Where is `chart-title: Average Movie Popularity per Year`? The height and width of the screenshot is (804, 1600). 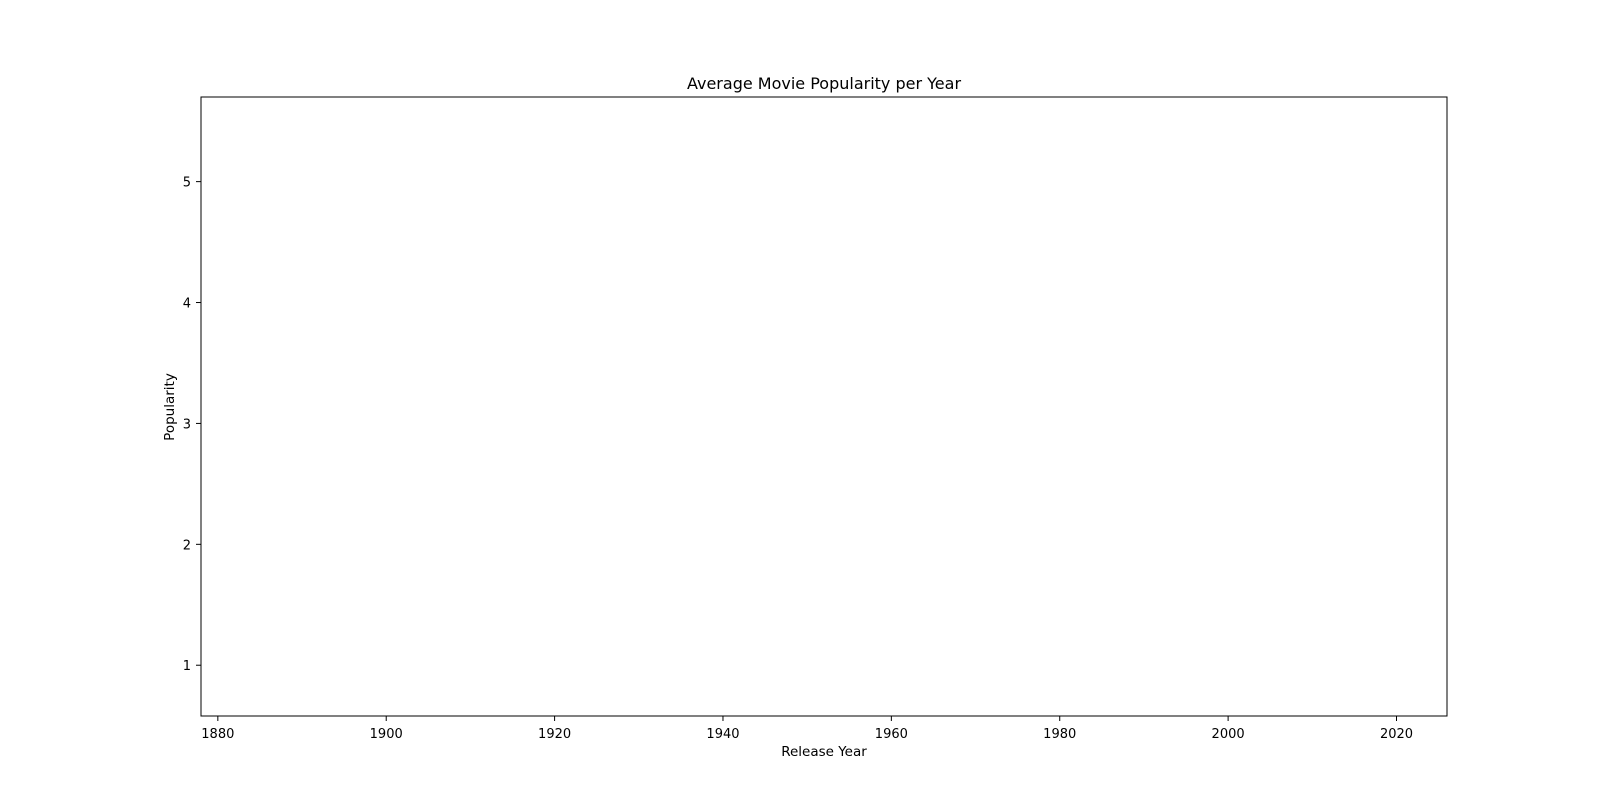 chart-title: Average Movie Popularity per Year is located at coordinates (824, 83).